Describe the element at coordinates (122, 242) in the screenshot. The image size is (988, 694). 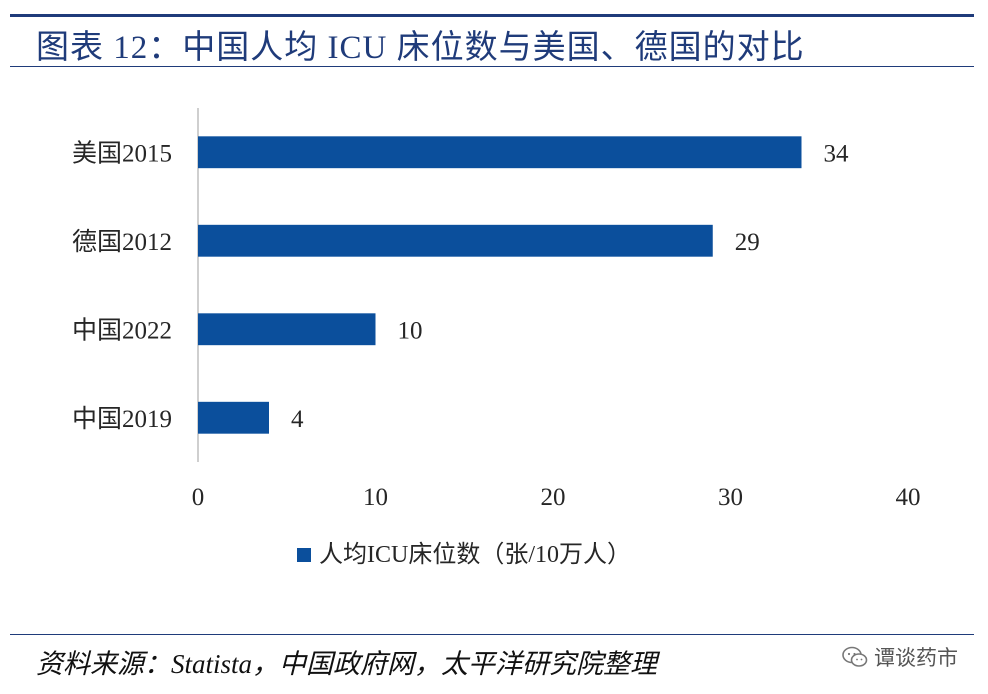
I see `category-label-1: 德国2012` at that location.